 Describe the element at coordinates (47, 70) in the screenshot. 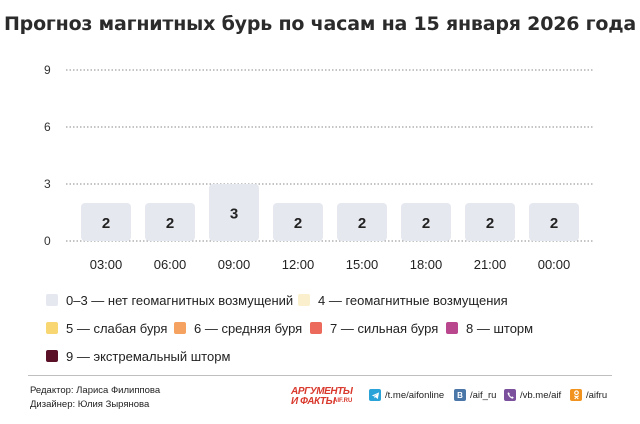

I see `y-tick-label: 9` at that location.